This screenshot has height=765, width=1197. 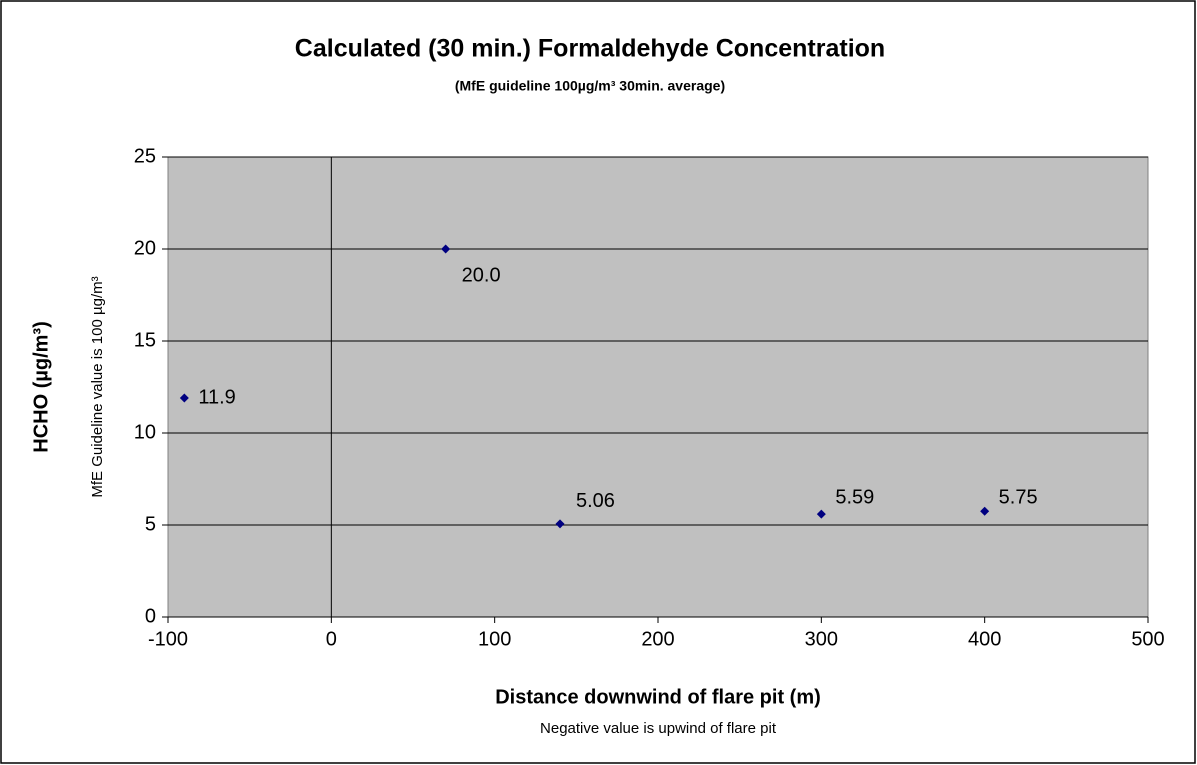 What do you see at coordinates (854, 497) in the screenshot?
I see `data-label: 5.59` at bounding box center [854, 497].